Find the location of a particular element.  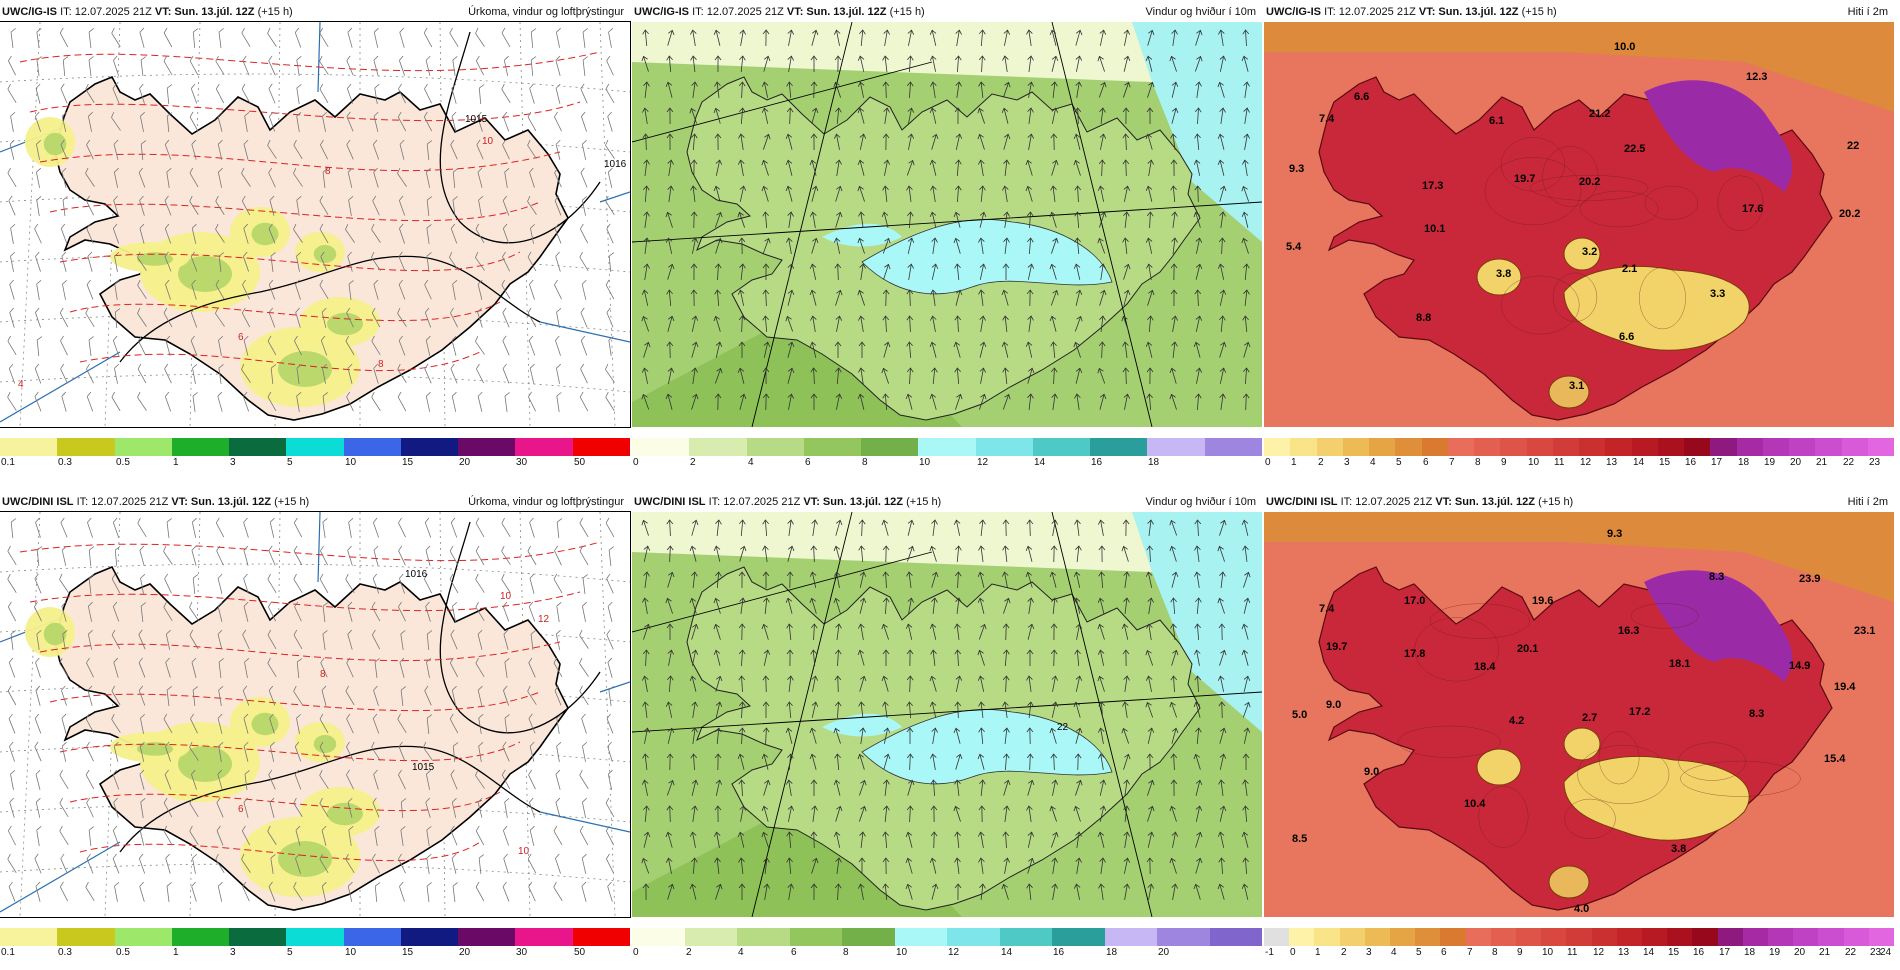

map-canvas: 22 is located at coordinates (947, 714).